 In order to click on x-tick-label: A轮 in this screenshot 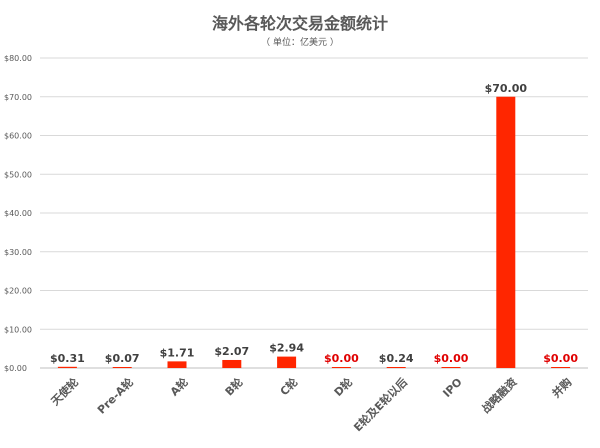, I will do `click(179, 387)`.